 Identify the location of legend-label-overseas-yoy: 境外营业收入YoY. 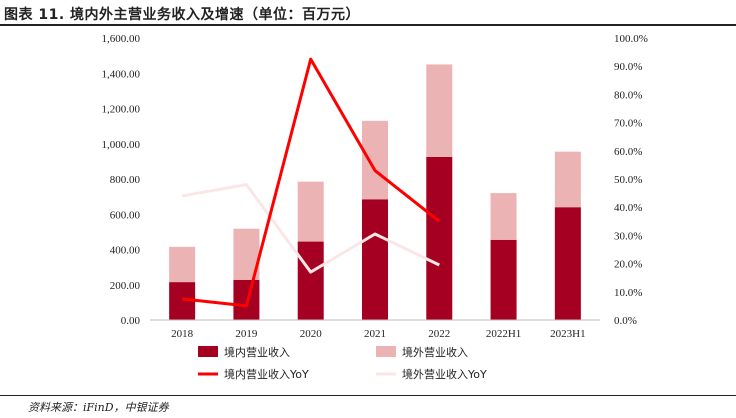
(444, 374).